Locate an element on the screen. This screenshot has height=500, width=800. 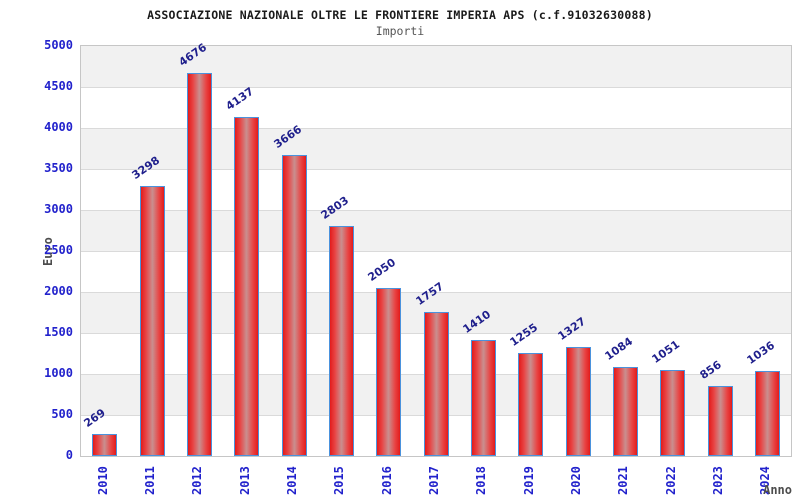
bar-2020 is located at coordinates (578, 401).